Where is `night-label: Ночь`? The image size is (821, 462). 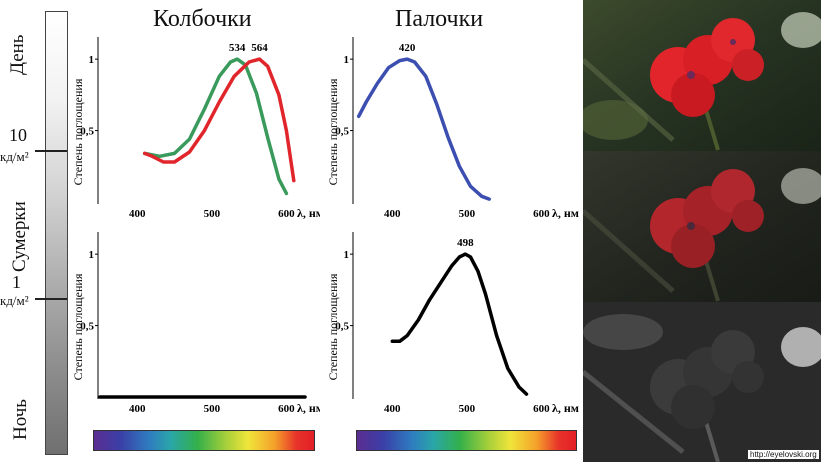 night-label: Ночь is located at coordinates (20, 419).